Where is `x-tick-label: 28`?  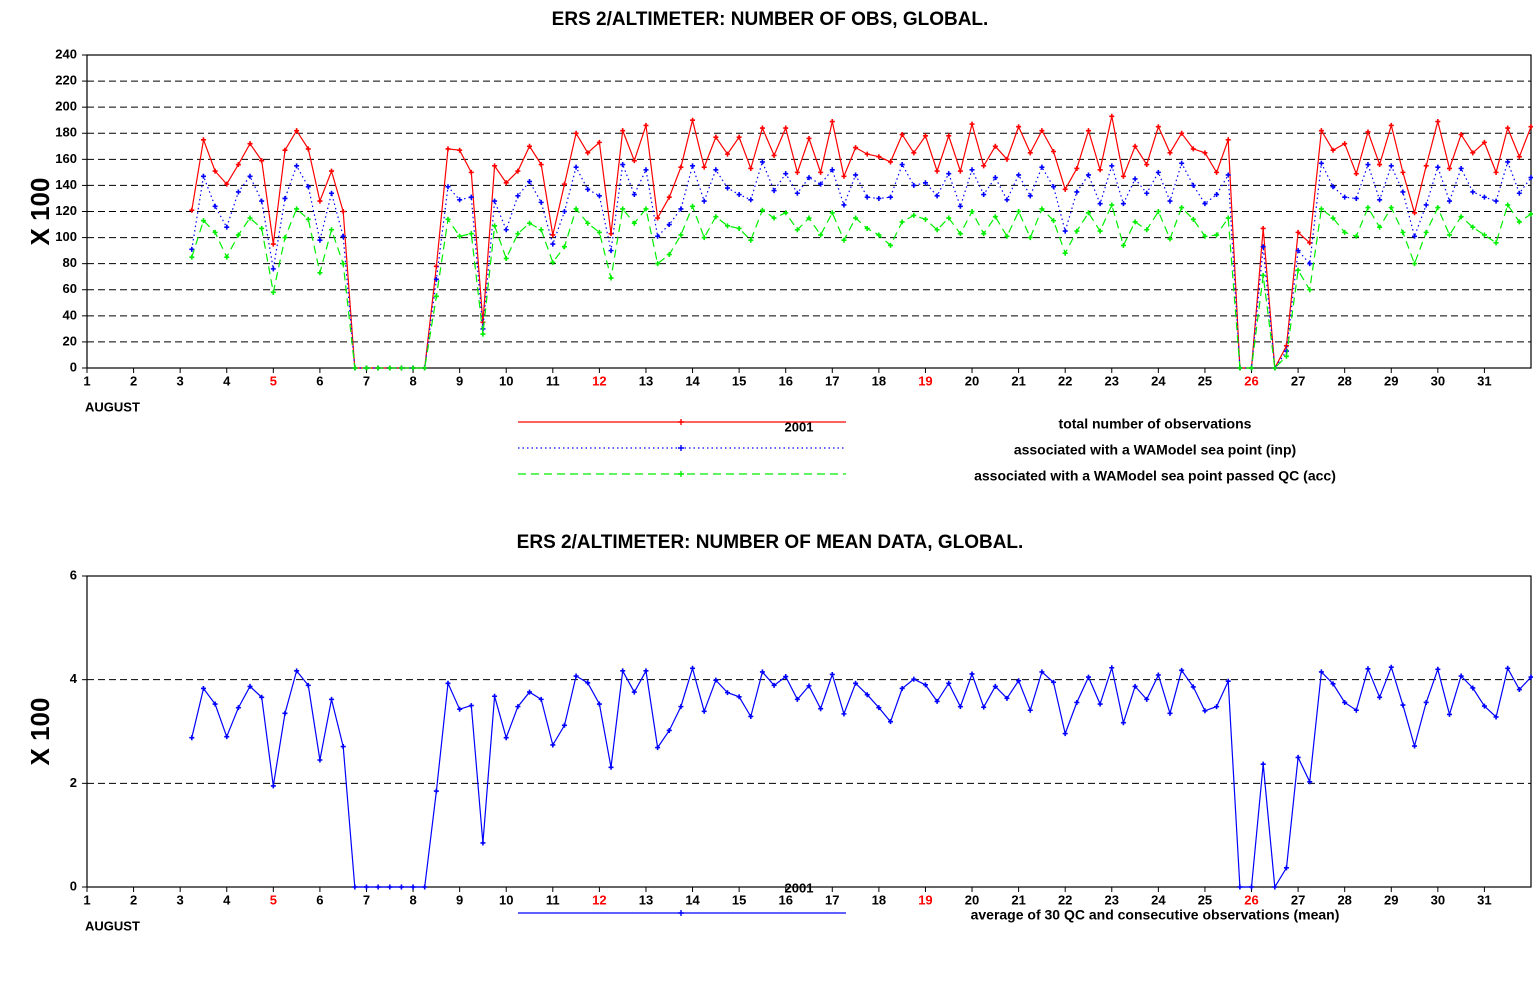
x-tick-label: 28 is located at coordinates (1344, 899).